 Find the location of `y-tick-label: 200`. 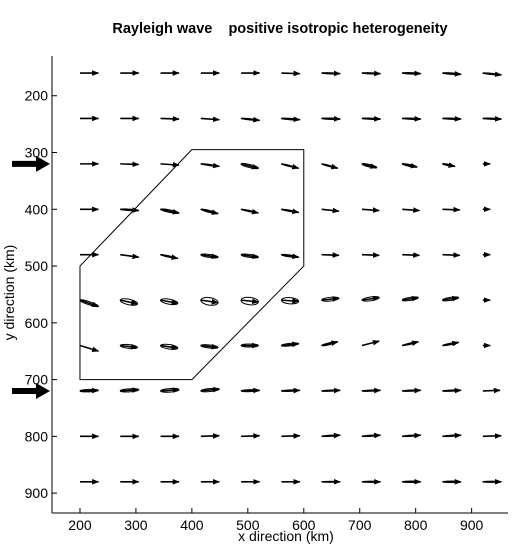

y-tick-label: 200 is located at coordinates (37, 96).